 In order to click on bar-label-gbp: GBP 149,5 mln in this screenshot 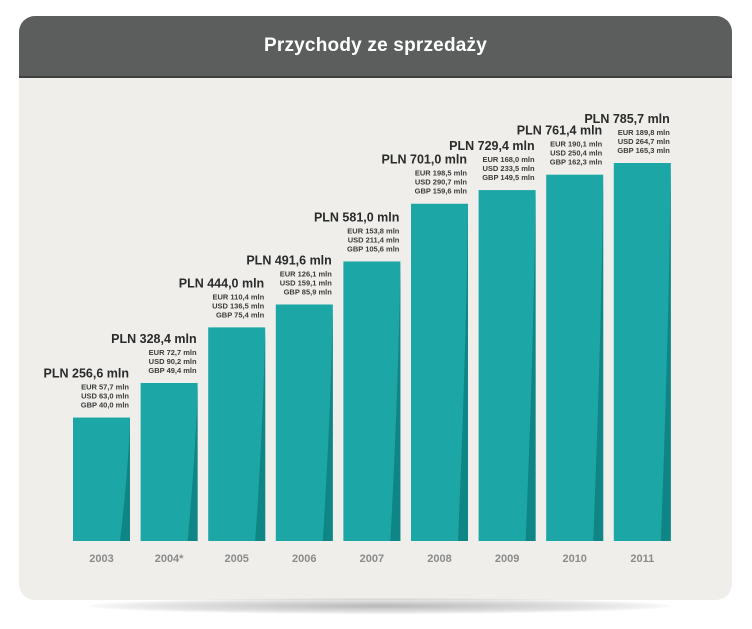, I will do `click(508, 177)`.